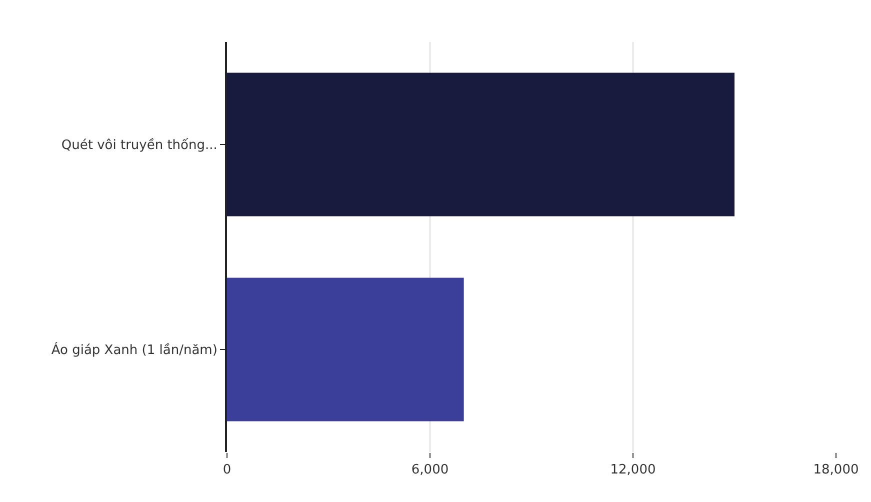 This screenshot has height=502, width=871. Describe the element at coordinates (430, 470) in the screenshot. I see `x-tick-label: 6,000` at that location.